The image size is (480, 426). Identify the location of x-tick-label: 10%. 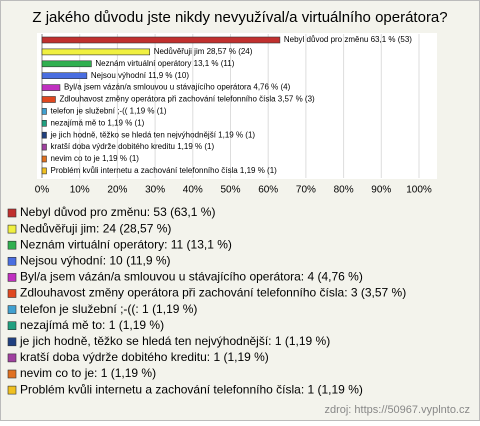
(80, 190).